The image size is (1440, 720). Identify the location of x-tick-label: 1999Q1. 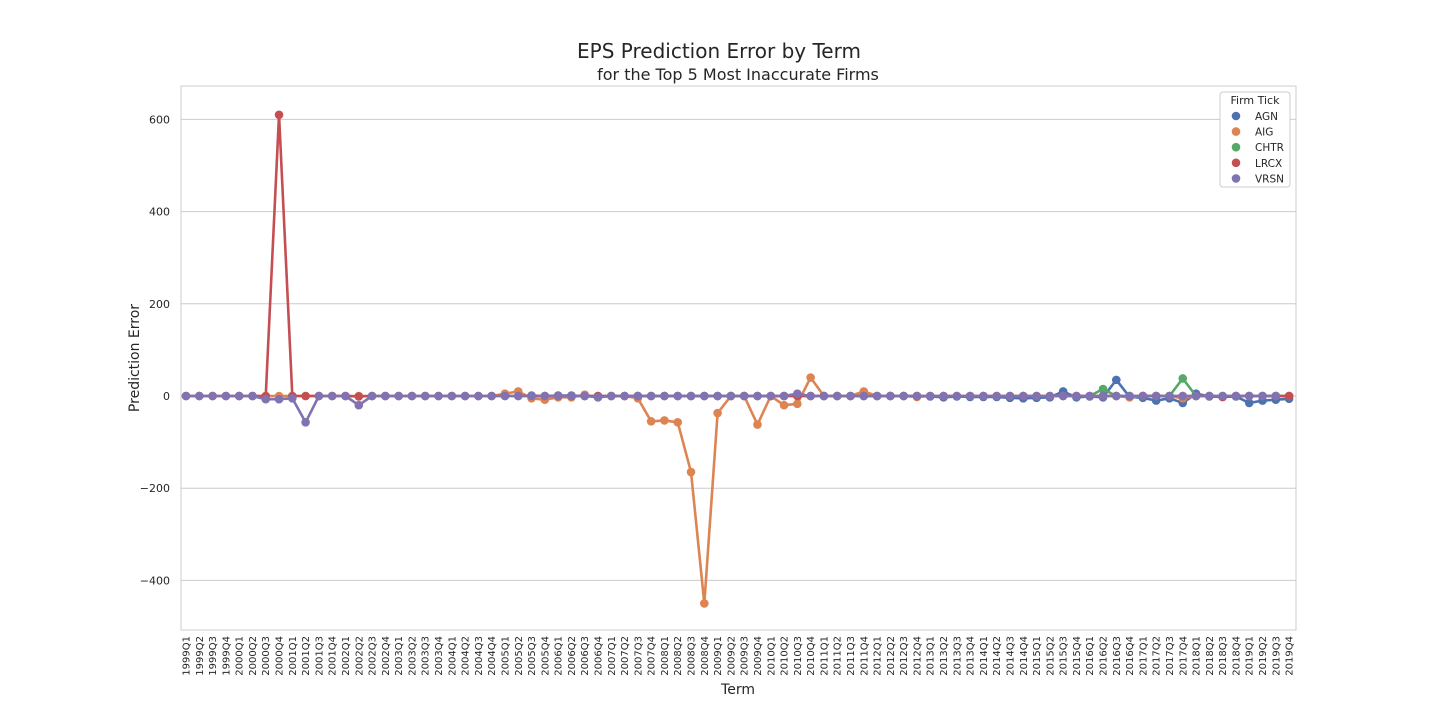
(187, 656).